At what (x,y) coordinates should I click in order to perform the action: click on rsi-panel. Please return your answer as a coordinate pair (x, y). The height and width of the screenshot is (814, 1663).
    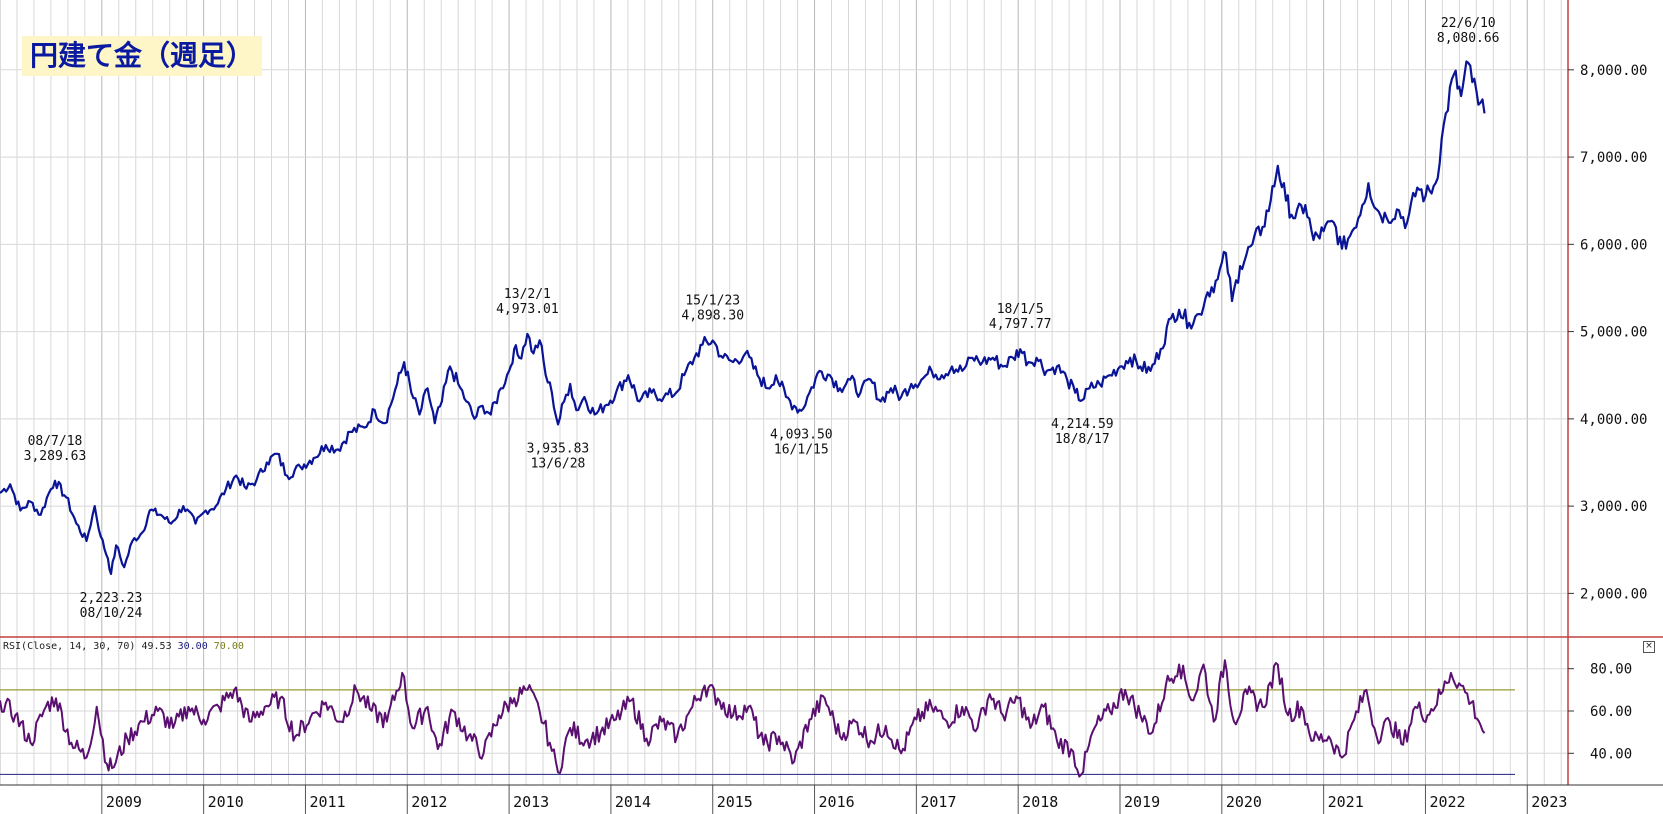
    Looking at the image, I should click on (757, 718).